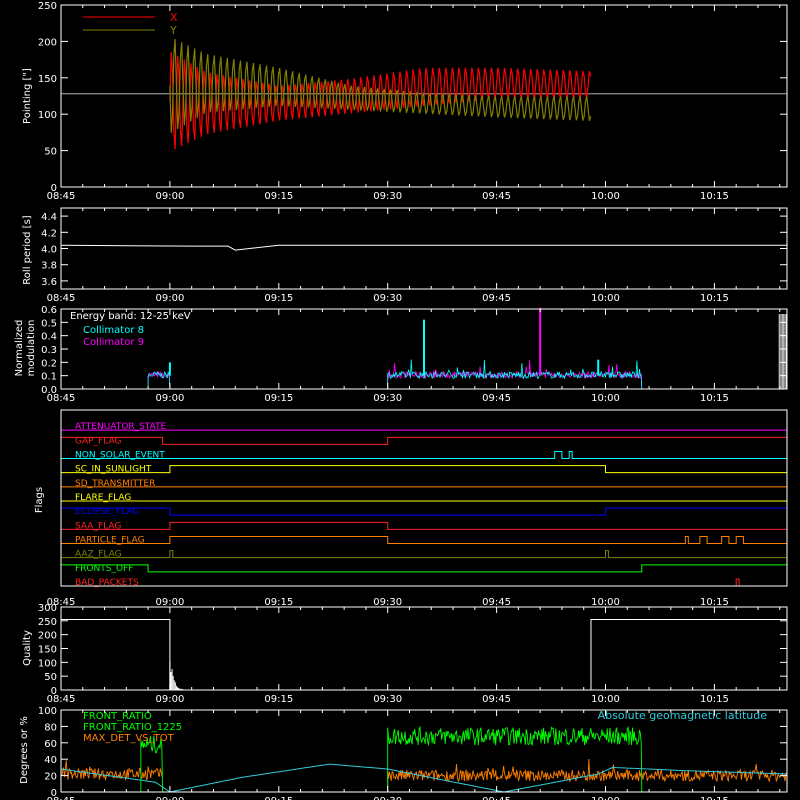 The height and width of the screenshot is (800, 800). Describe the element at coordinates (132, 727) in the screenshot. I see `legend-label: FRONT_RATIO_1225` at that location.